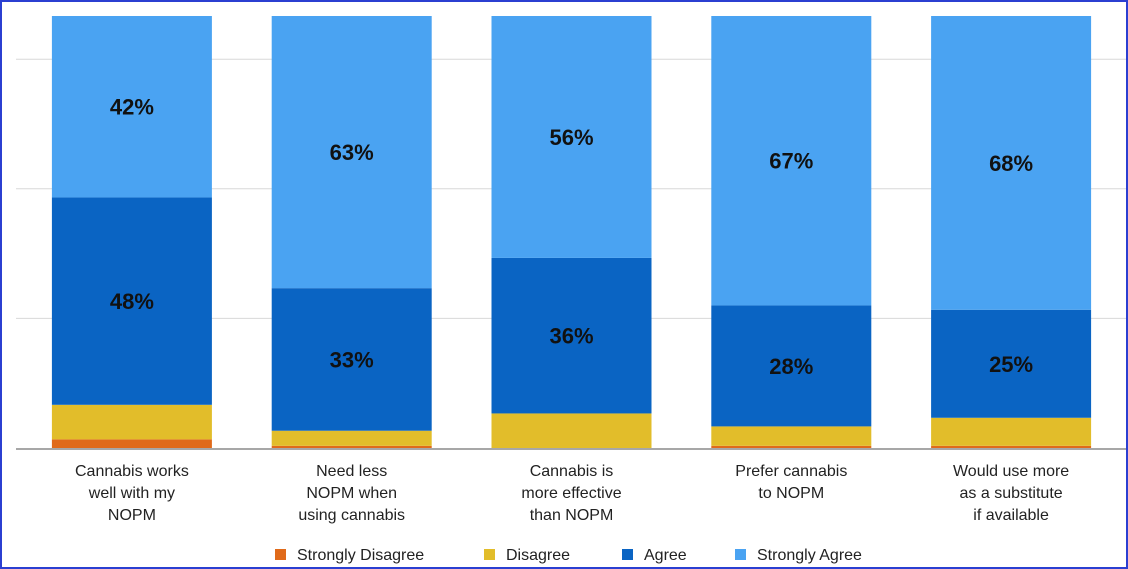  What do you see at coordinates (132, 471) in the screenshot?
I see `category-label-line: Cannabis works` at bounding box center [132, 471].